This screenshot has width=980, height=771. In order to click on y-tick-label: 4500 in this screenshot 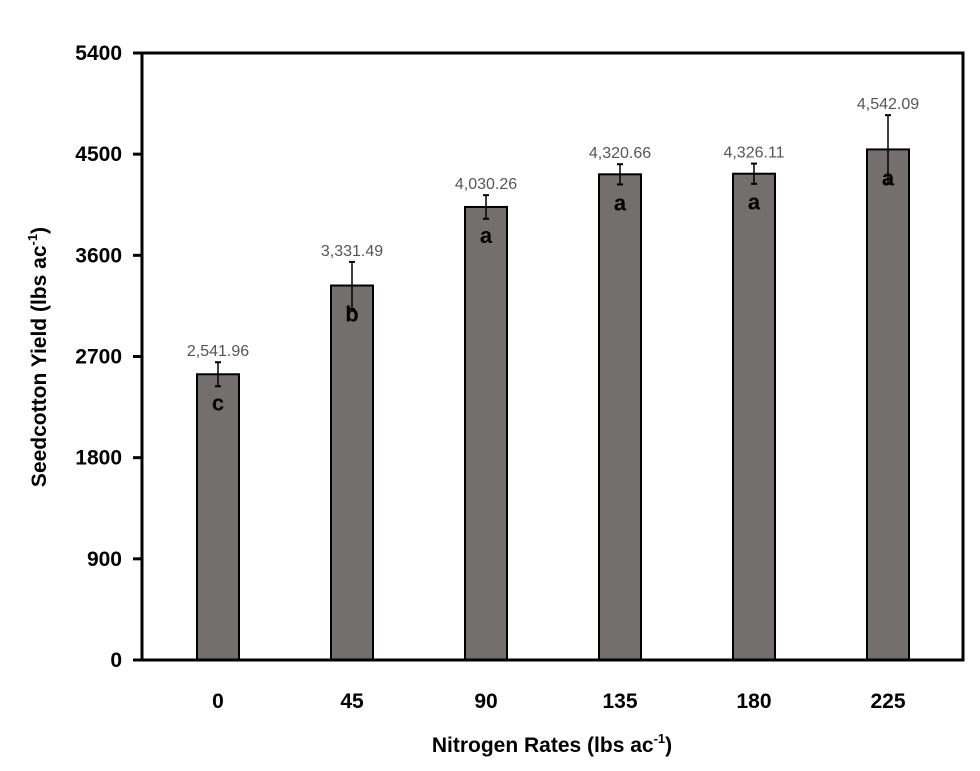, I will do `click(98, 154)`.